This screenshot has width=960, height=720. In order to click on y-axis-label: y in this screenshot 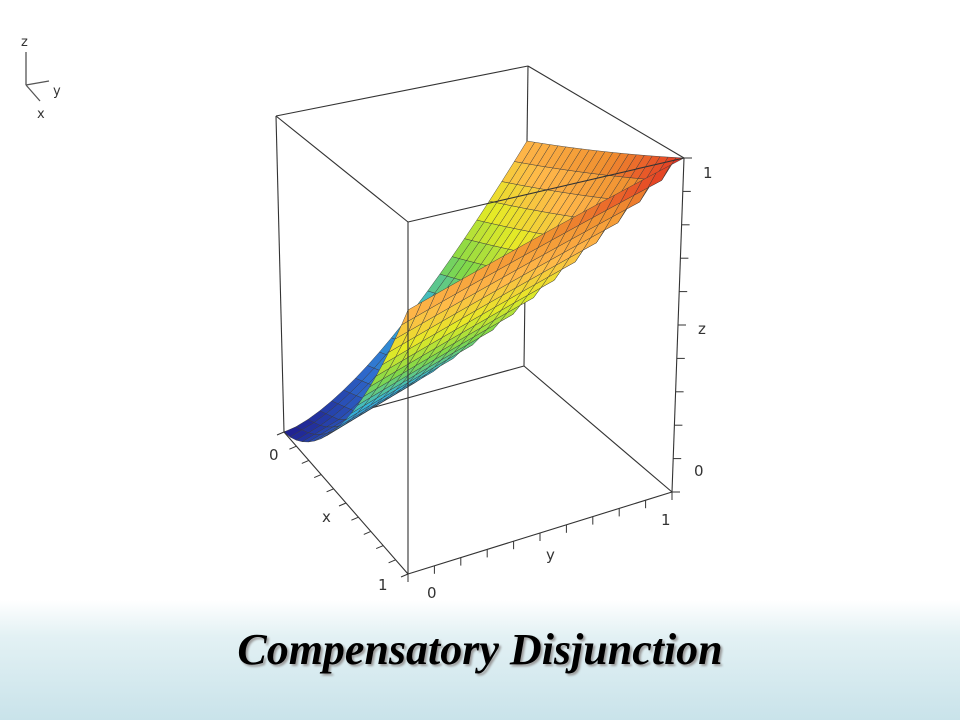, I will do `click(550, 555)`.